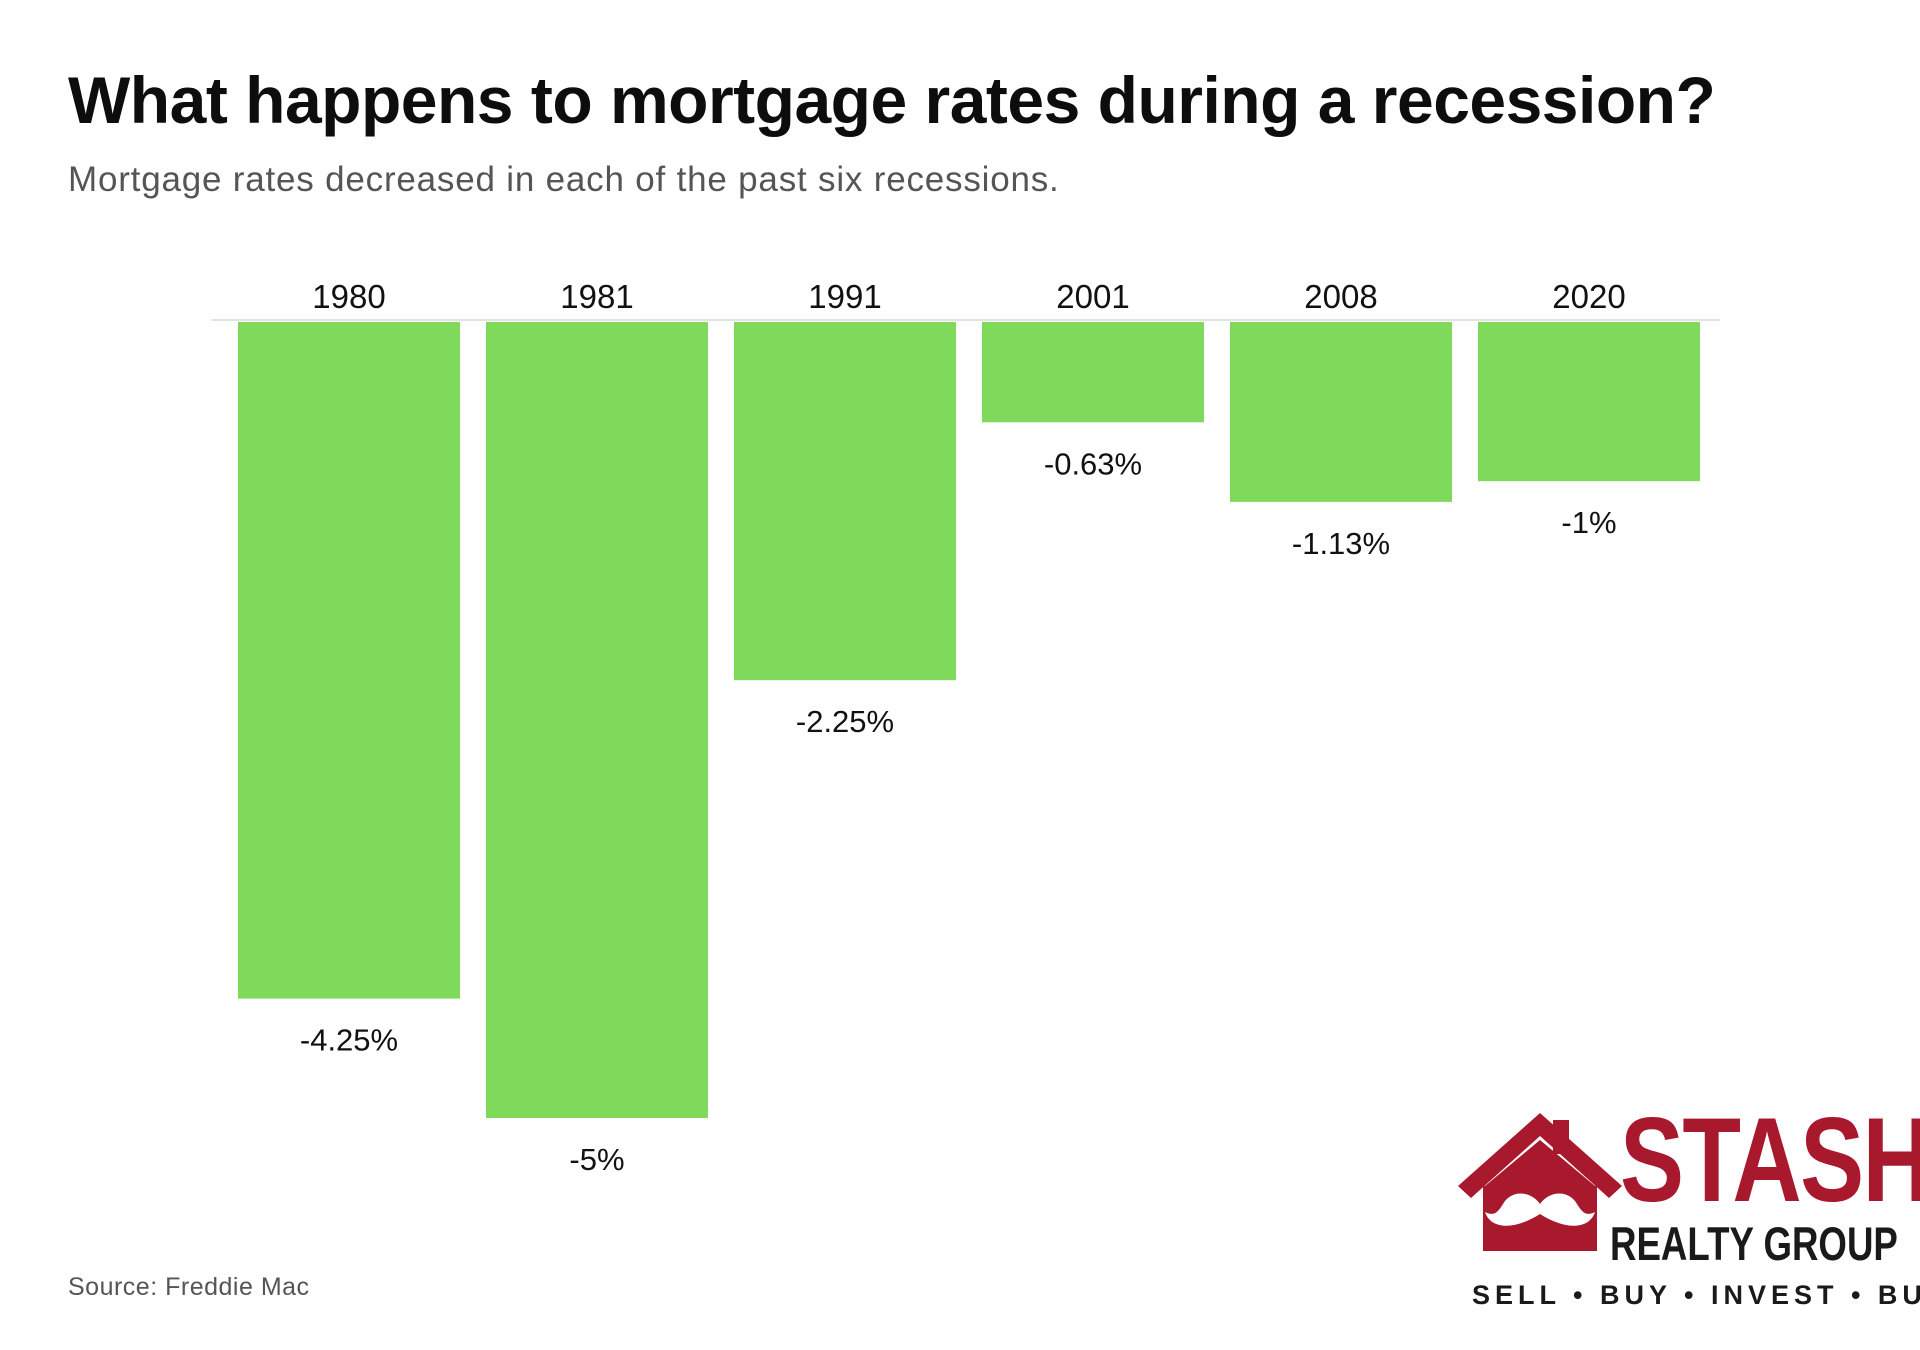 This screenshot has height=1350, width=1920. What do you see at coordinates (1093, 372) in the screenshot?
I see `bar-2001` at bounding box center [1093, 372].